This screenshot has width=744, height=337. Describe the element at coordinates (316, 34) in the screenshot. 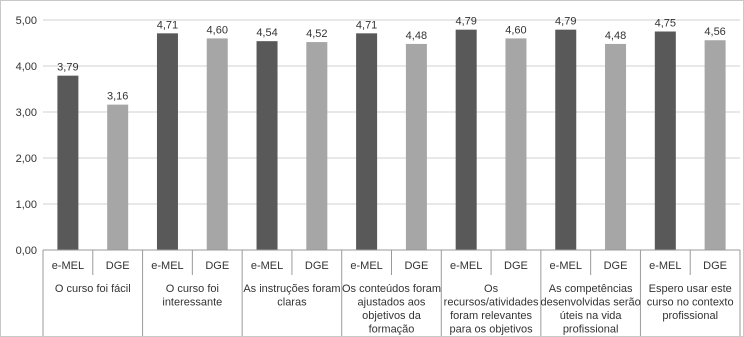

I see `data-label: 4,52` at that location.